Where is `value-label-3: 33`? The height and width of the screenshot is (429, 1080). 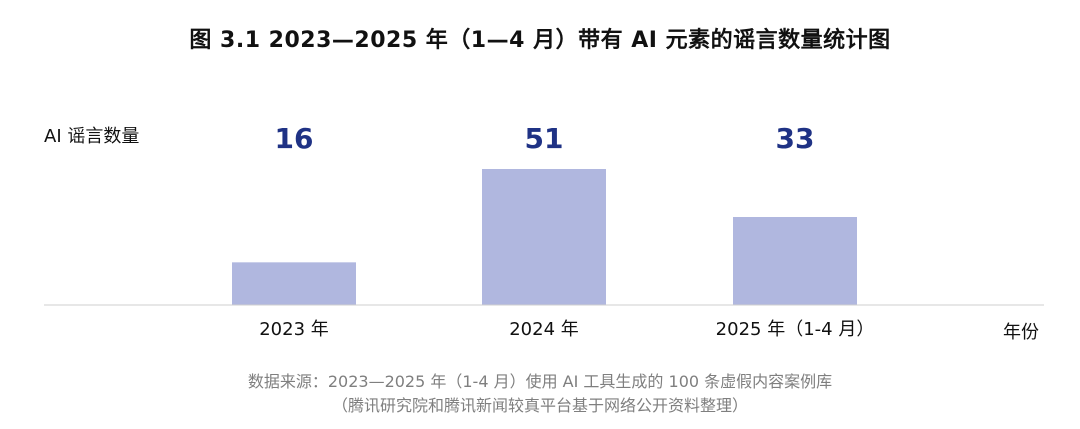
value-label-3: 33 is located at coordinates (795, 138).